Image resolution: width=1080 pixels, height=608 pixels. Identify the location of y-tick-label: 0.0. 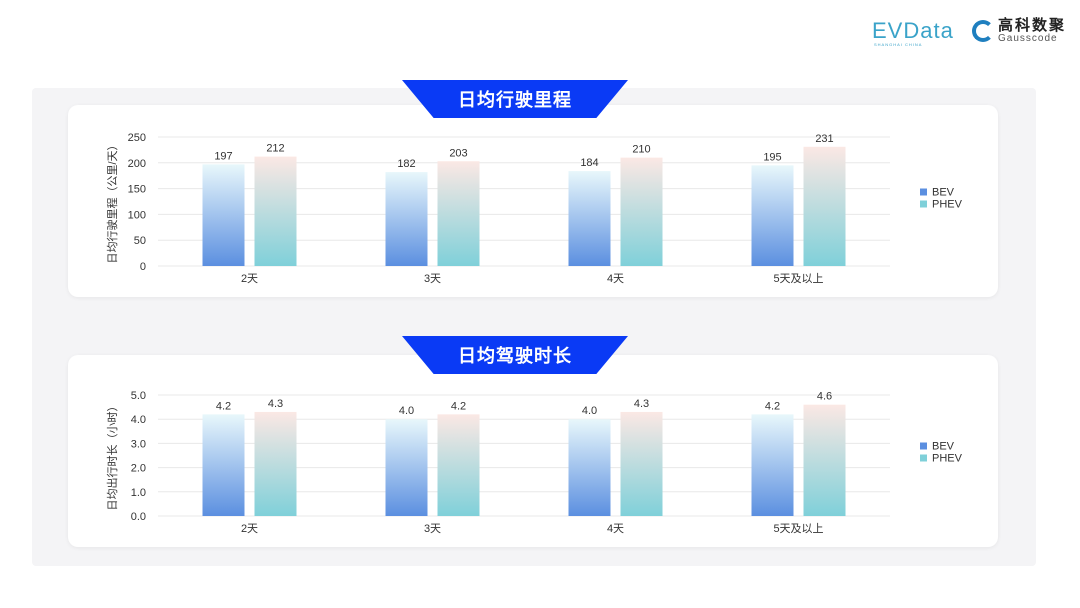
(138, 517).